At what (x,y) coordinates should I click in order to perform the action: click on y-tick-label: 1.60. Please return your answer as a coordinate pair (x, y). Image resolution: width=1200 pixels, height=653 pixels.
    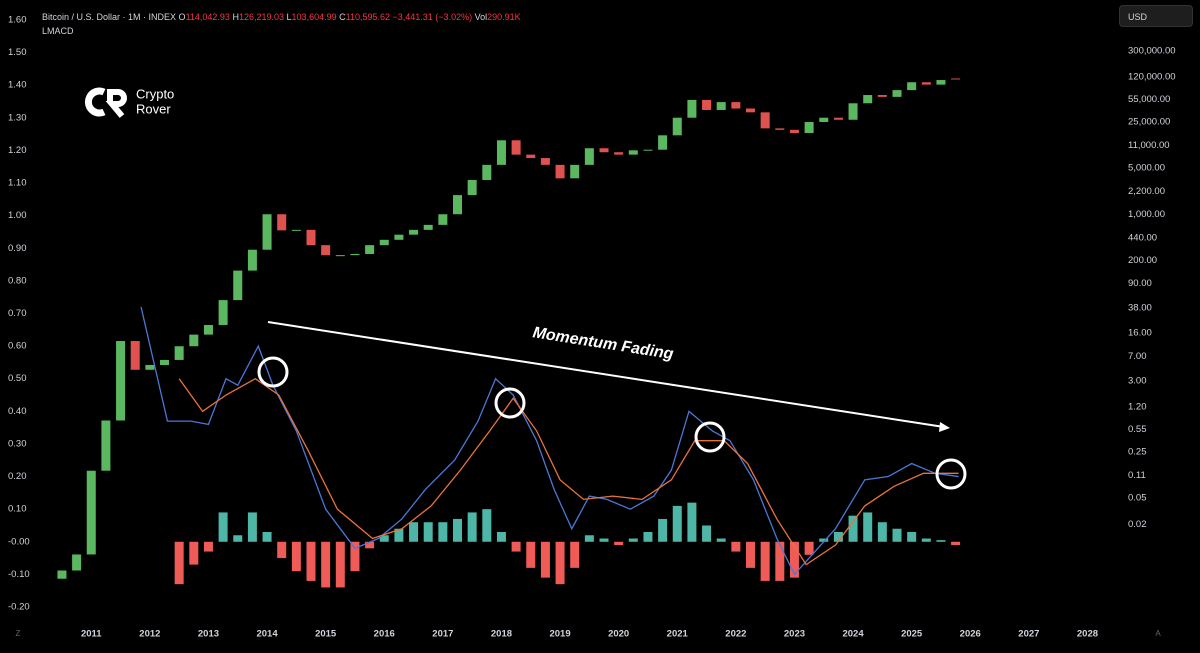
    Looking at the image, I should click on (17, 20).